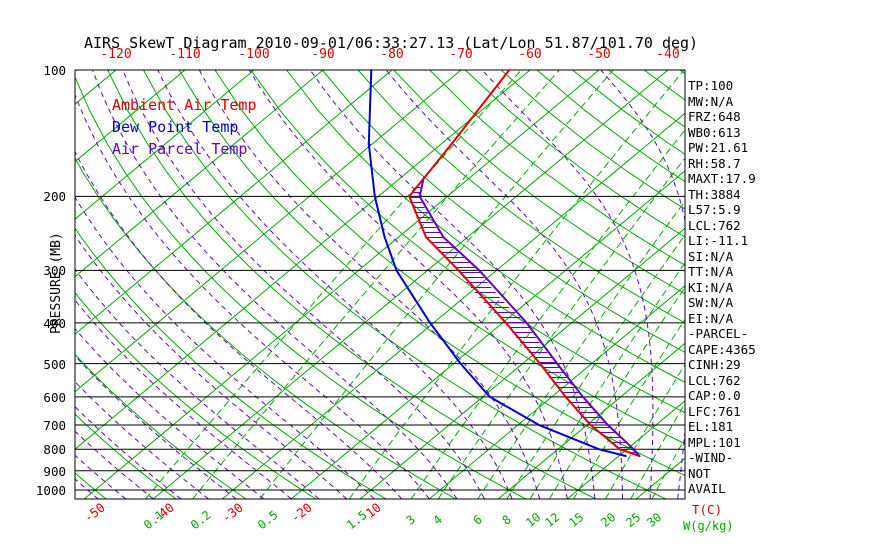 Image resolution: width=870 pixels, height=560 pixels. Describe the element at coordinates (532, 520) in the screenshot. I see `mixing-ratio-tick: 10` at that location.